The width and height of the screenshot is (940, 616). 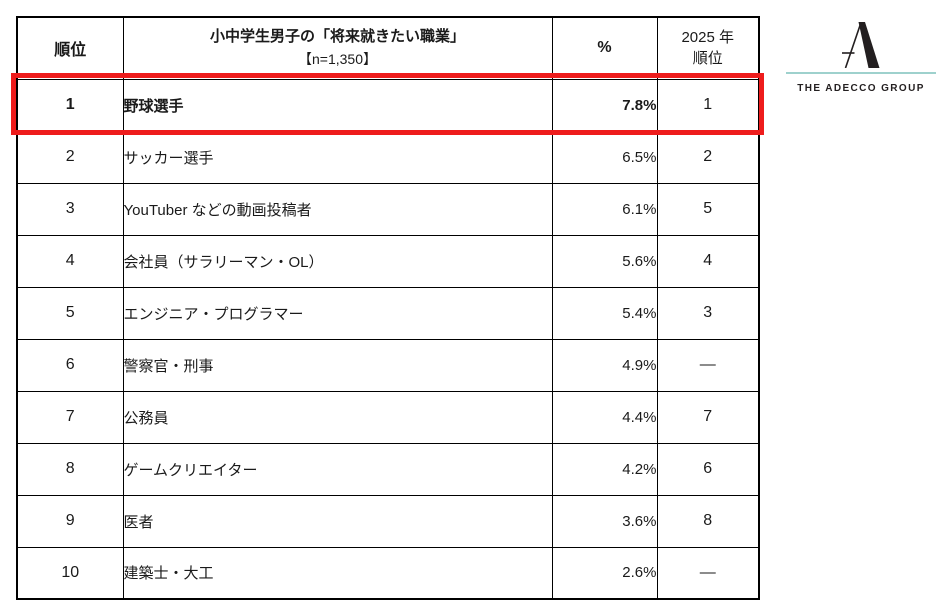 I want to click on job-cell: サッカー選手, so click(x=337, y=157).